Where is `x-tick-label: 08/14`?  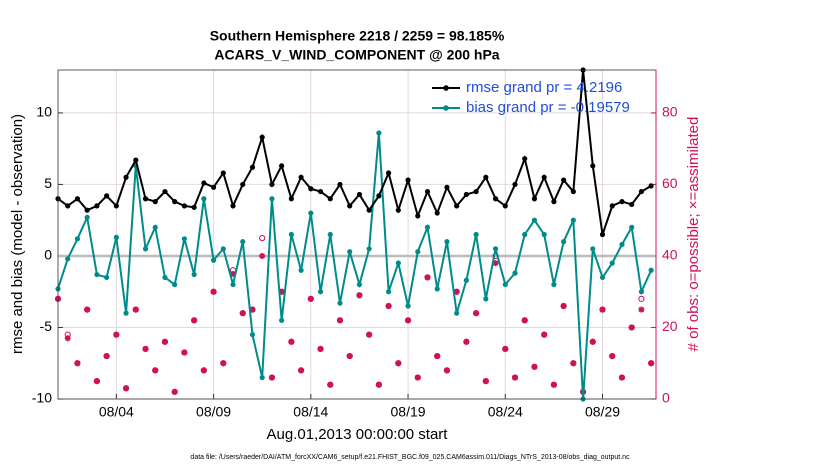 x-tick-label: 08/14 is located at coordinates (310, 412).